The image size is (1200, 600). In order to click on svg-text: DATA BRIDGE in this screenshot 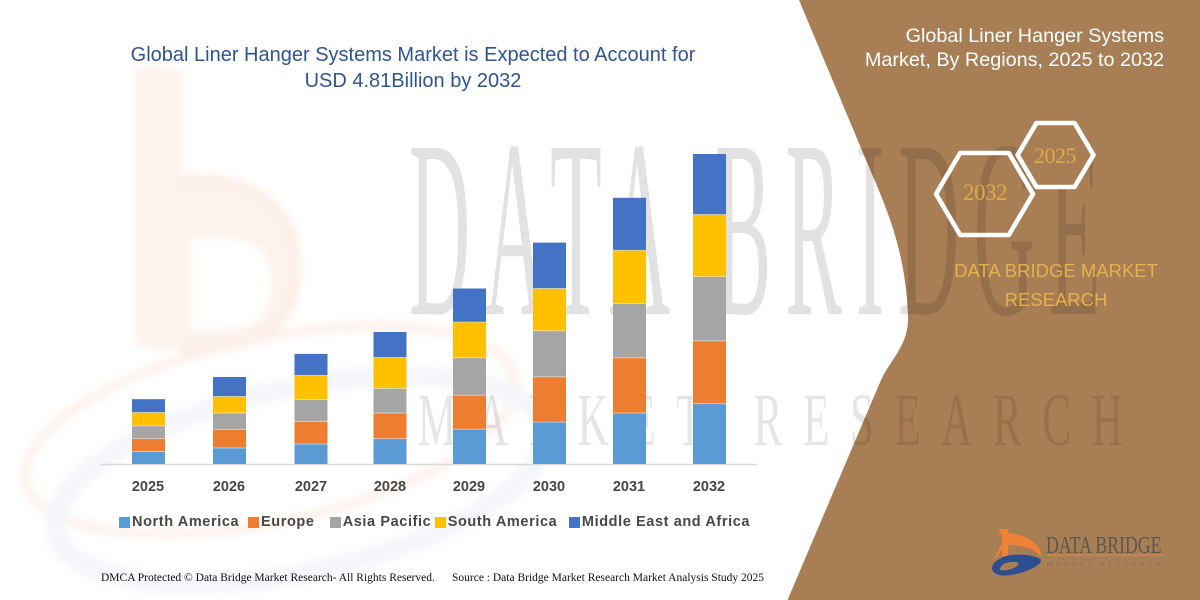, I will do `click(1103, 545)`.